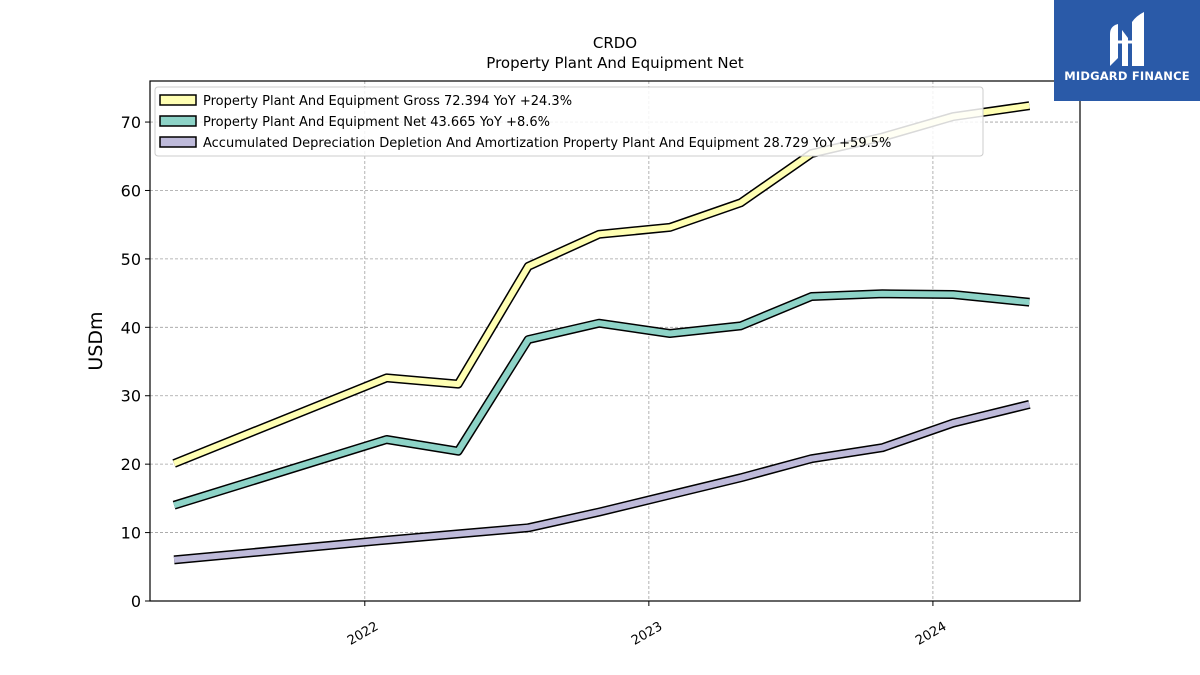 The width and height of the screenshot is (1200, 675). I want to click on y-axis-label: USDm, so click(96, 340).